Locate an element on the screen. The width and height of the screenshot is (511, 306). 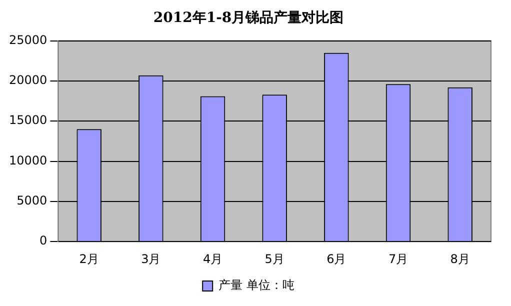
y-tick-label: 25000 is located at coordinates (28, 39).